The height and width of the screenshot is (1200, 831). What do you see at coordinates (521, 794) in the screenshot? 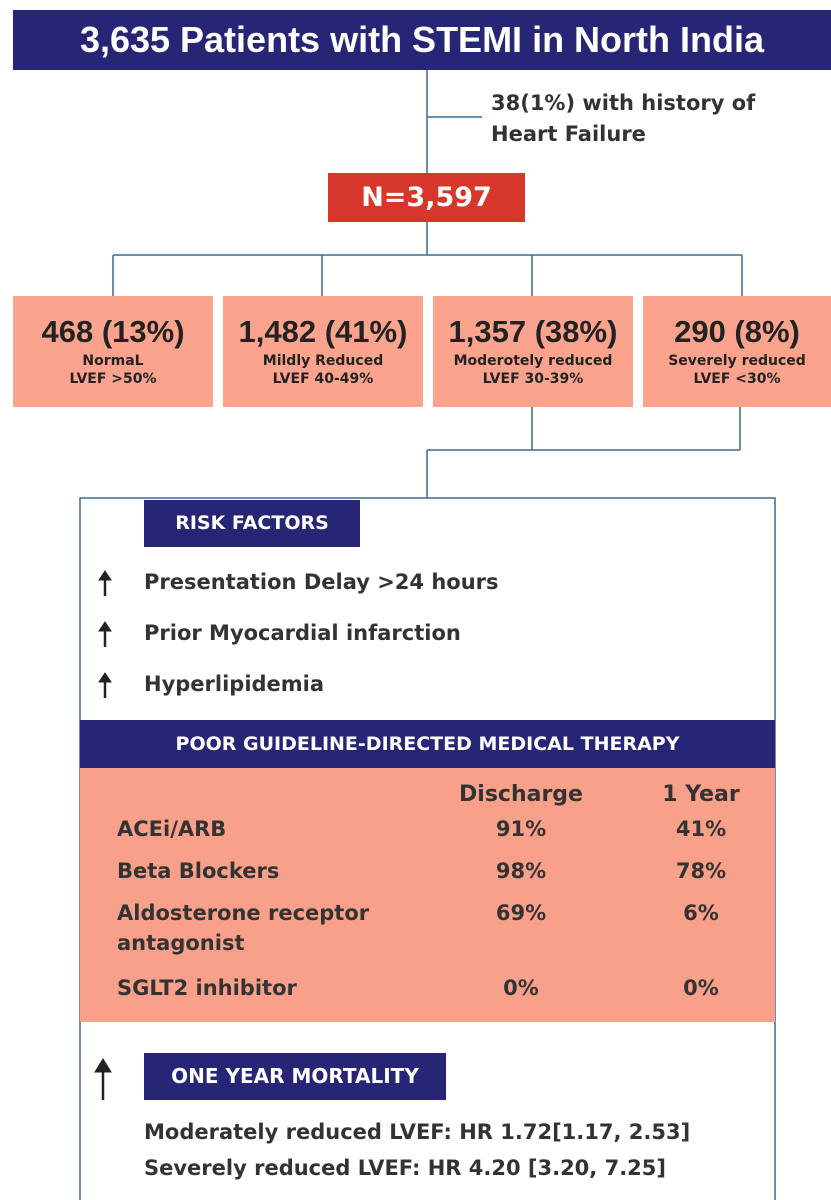
I see `col-header: Discharge` at bounding box center [521, 794].